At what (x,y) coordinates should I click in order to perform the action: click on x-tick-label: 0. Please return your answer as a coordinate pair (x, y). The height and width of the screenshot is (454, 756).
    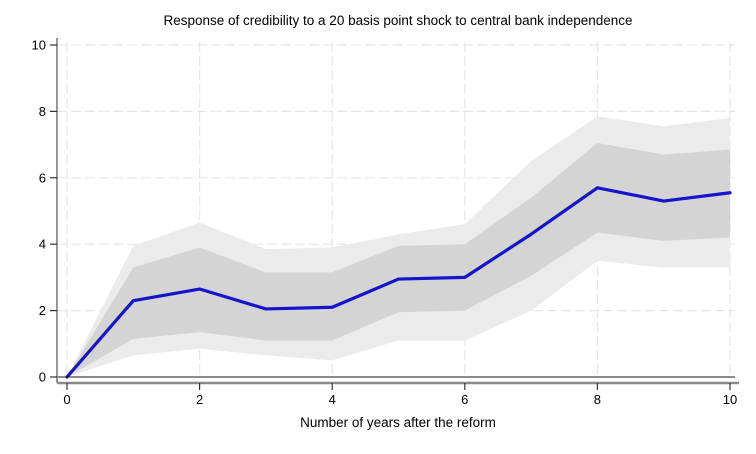
    Looking at the image, I should click on (66, 399).